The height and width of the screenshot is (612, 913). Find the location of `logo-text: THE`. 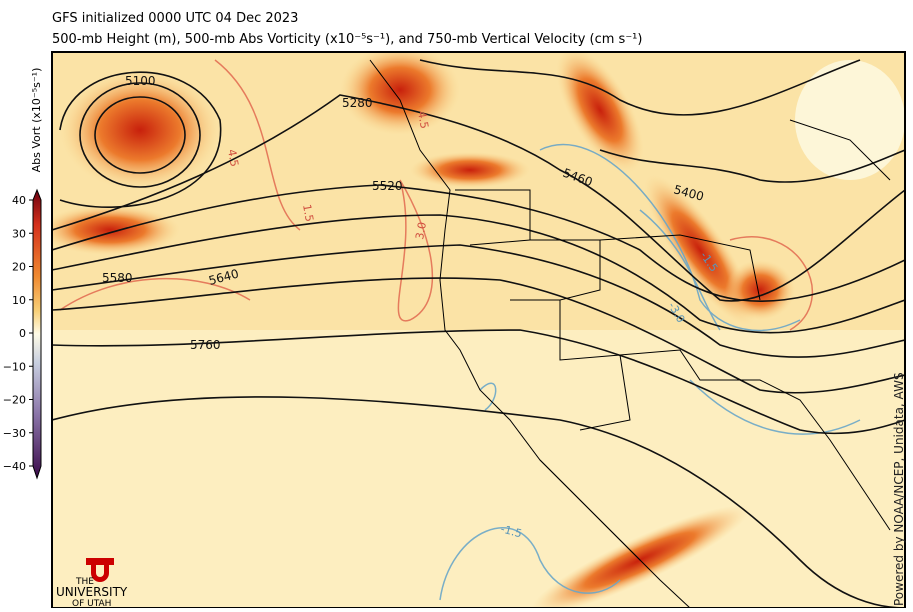

logo-text: THE is located at coordinates (84, 582).